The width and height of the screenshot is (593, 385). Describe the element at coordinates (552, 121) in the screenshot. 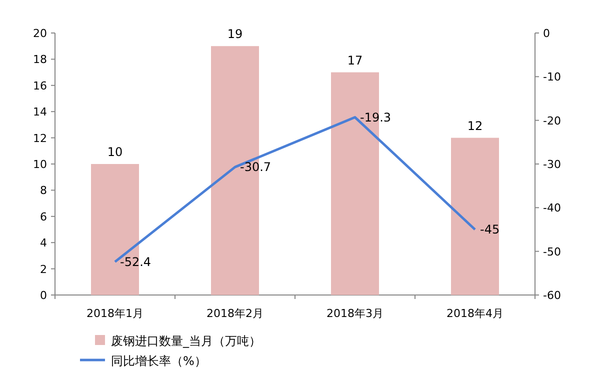

I see `y2-tick-label: -20` at that location.